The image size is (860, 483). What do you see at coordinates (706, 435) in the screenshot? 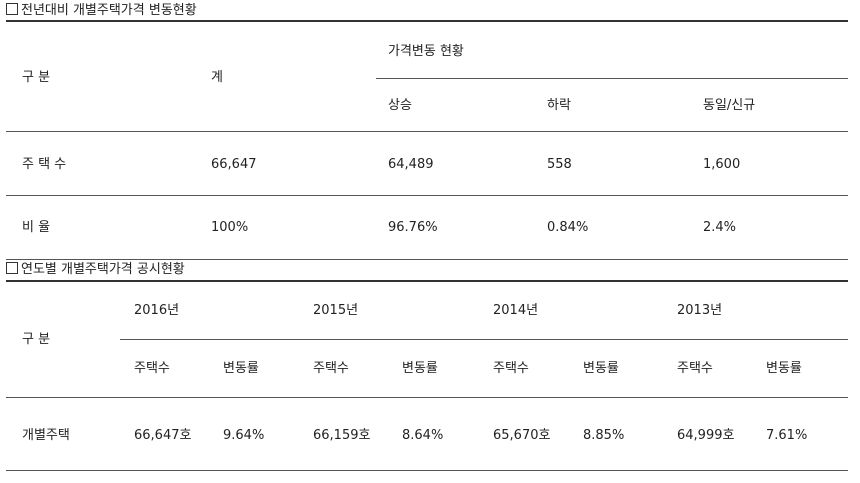
I see `s2-count-2013: 64,999호` at bounding box center [706, 435].